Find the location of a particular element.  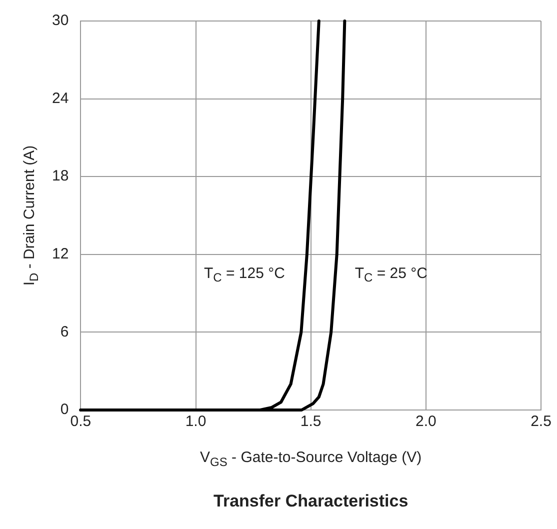

y-tick-label: 18 is located at coordinates (60, 176).